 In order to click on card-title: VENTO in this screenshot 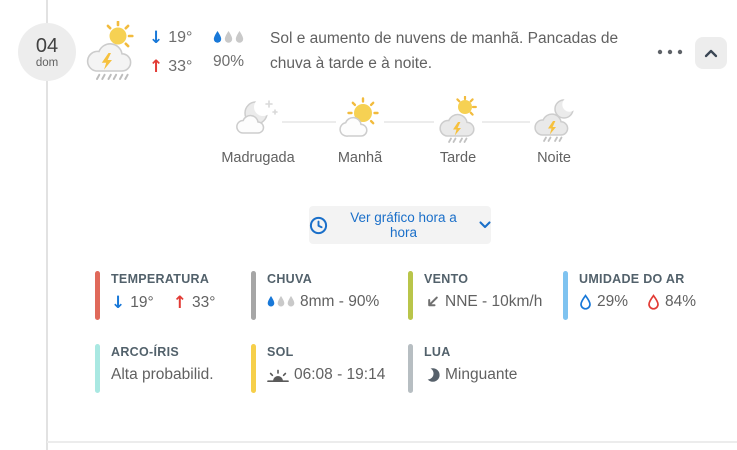, I will do `click(446, 279)`.